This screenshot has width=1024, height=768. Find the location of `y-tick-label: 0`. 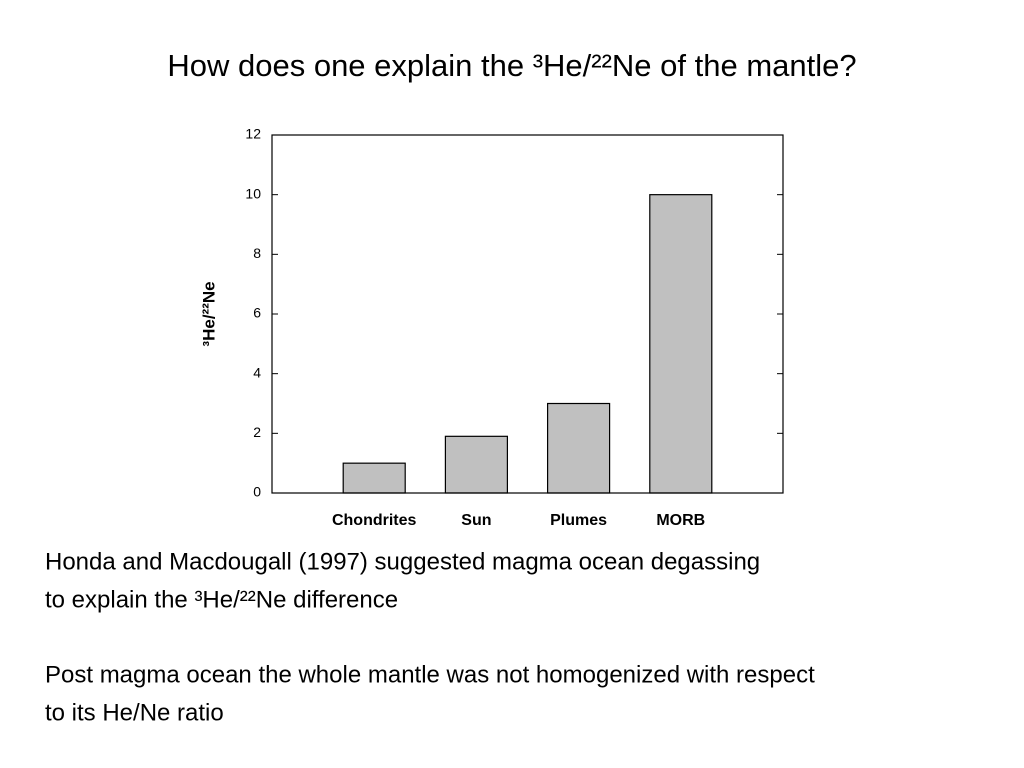

y-tick-label: 0 is located at coordinates (257, 492).